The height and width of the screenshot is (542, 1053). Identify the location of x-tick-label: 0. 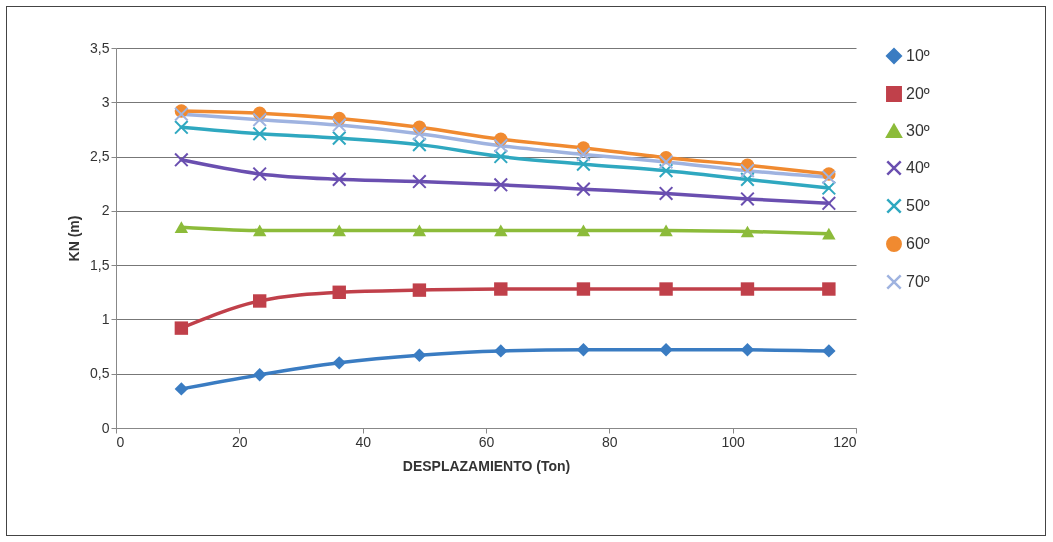
(120, 441).